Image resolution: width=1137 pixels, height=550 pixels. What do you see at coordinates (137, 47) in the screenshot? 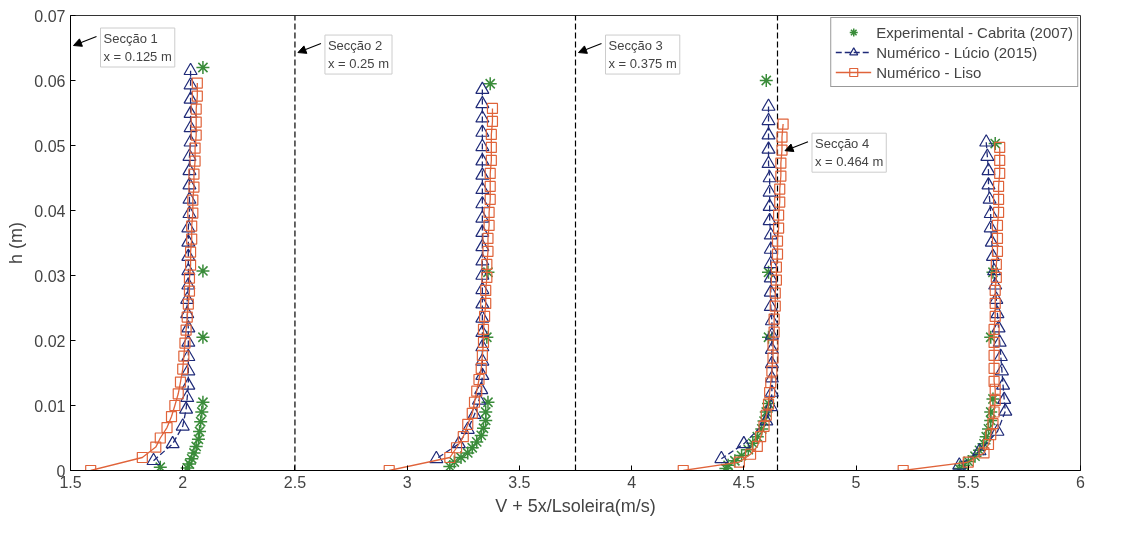
I see `annotation: Secção 1 x = 0.125 m` at bounding box center [137, 47].